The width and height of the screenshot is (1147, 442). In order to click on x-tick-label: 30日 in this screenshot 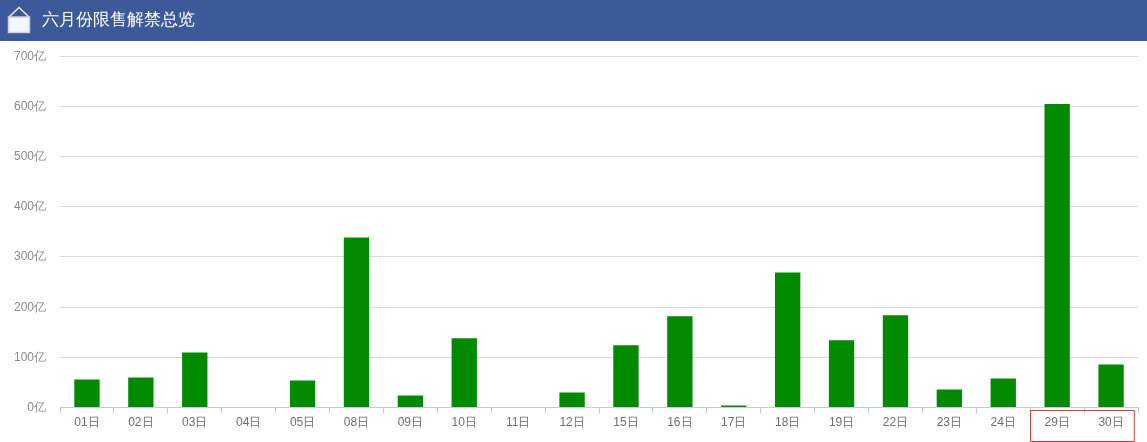, I will do `click(1111, 422)`.